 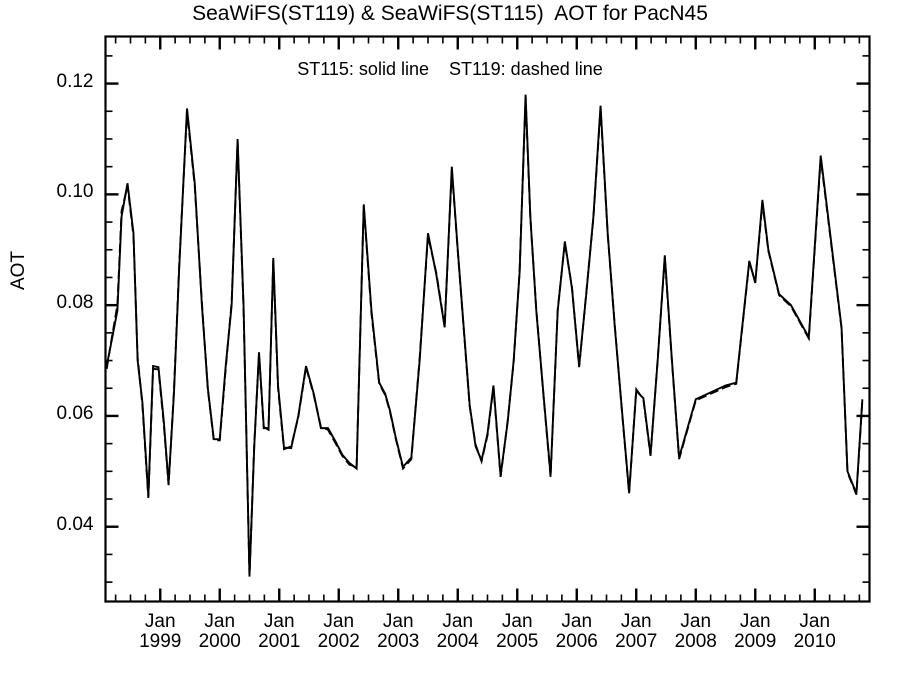 What do you see at coordinates (457, 642) in the screenshot?
I see `x-tick-year: 2004` at bounding box center [457, 642].